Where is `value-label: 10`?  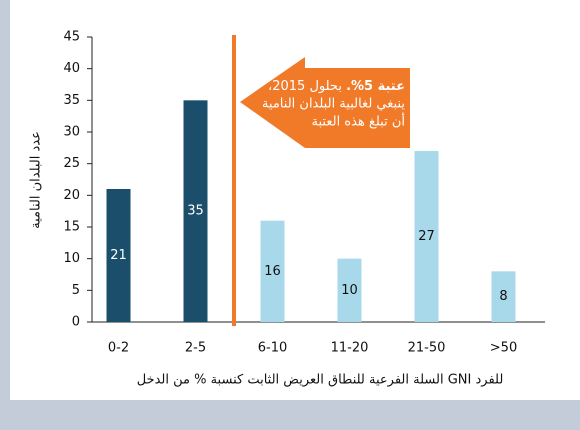 value-label: 10 is located at coordinates (349, 290).